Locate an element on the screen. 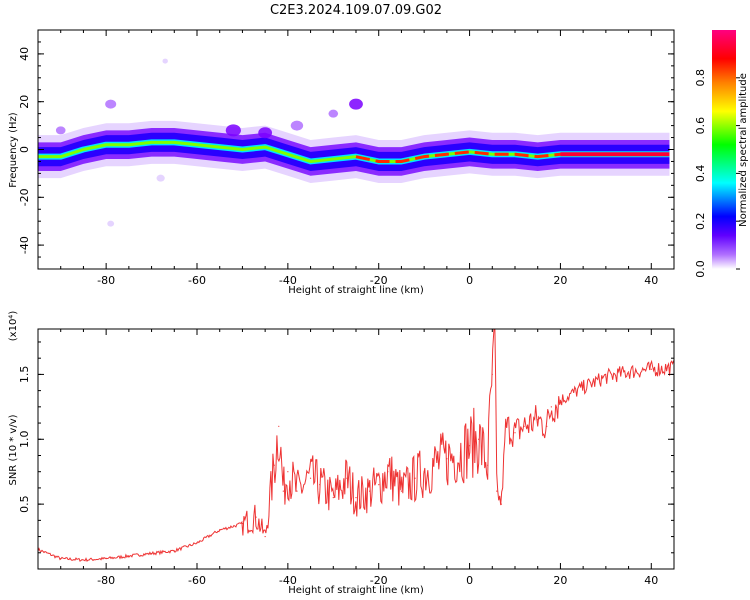 Image resolution: width=750 pixels, height=600 pixels. spectrogram-x-tick-label: -60 is located at coordinates (197, 280).